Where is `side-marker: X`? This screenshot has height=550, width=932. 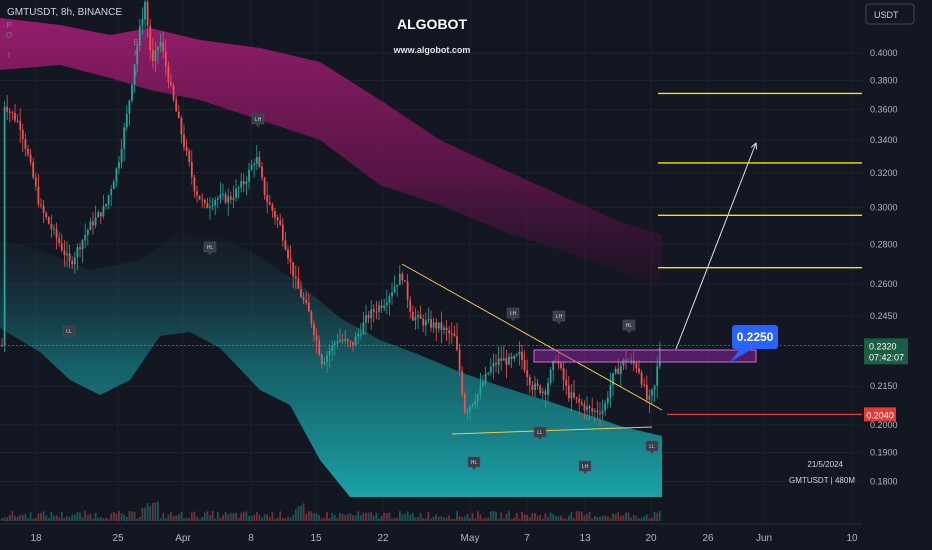 side-marker: X is located at coordinates (136, 53).